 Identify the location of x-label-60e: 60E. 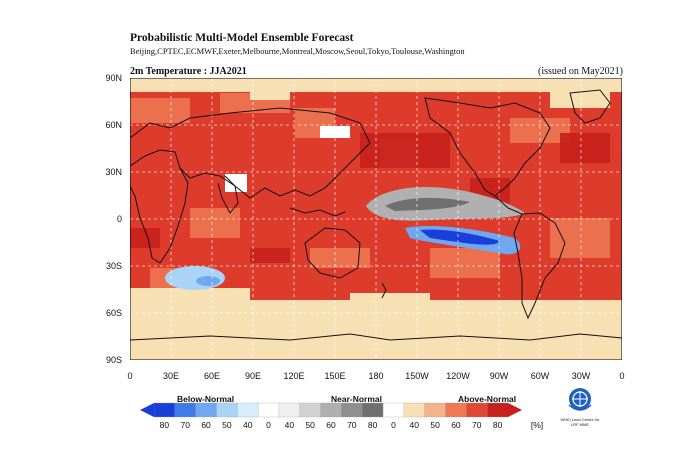
(211, 376).